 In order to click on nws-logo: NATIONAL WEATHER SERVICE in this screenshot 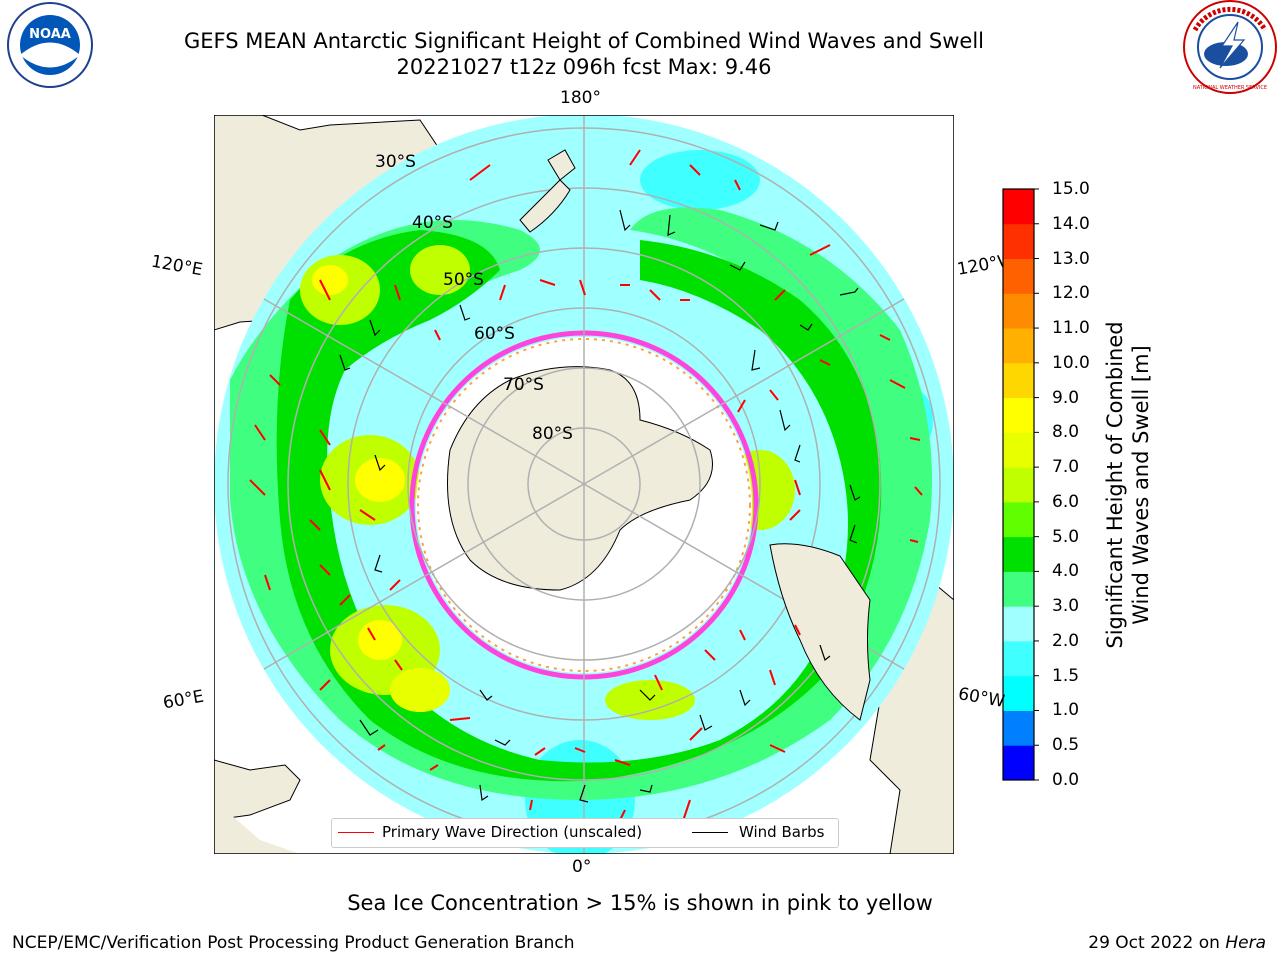, I will do `click(1230, 47)`.